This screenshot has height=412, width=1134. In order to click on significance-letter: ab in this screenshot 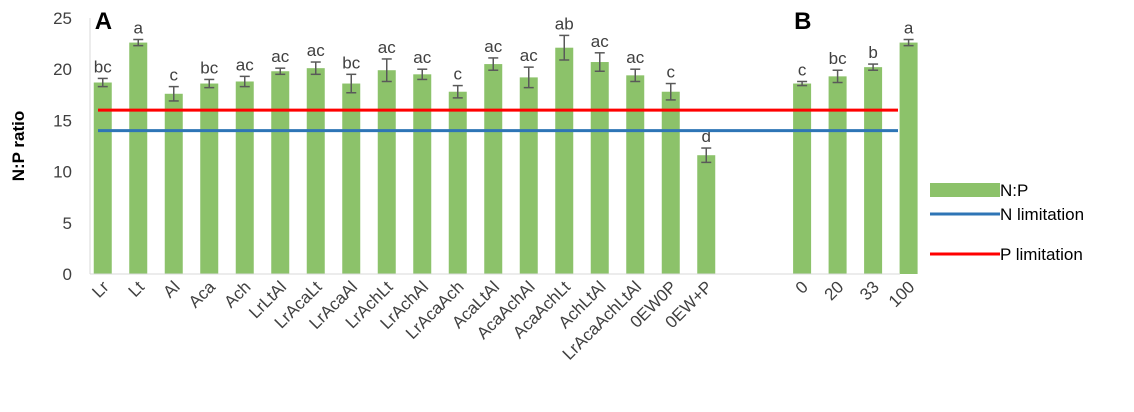, I will do `click(564, 23)`.